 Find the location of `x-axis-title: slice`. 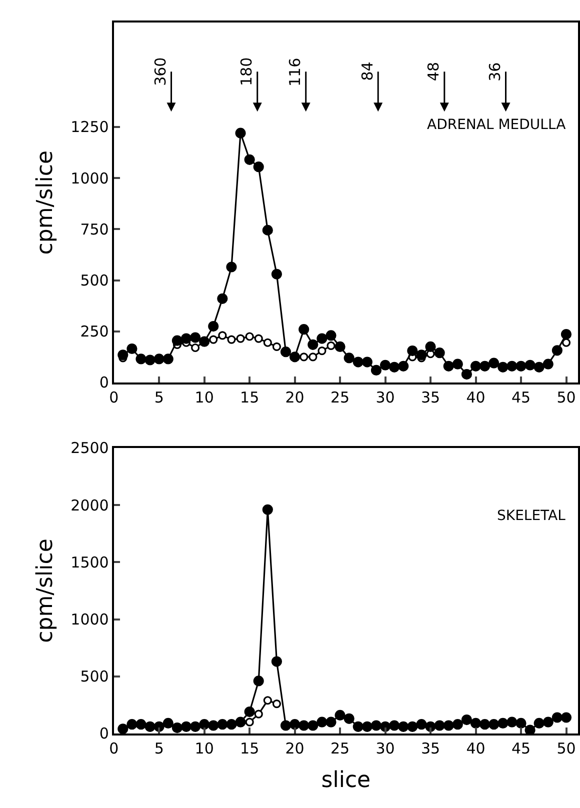

x-axis-title: slice is located at coordinates (346, 780).